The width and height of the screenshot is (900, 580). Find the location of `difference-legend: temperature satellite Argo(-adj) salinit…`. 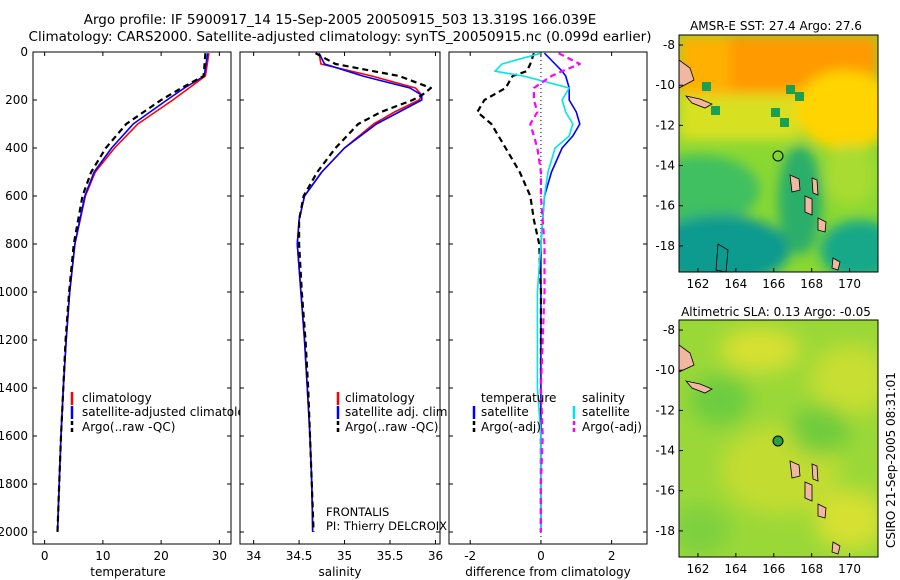

difference-legend: temperature satellite Argo(-adj) salinit… is located at coordinates (557, 412).